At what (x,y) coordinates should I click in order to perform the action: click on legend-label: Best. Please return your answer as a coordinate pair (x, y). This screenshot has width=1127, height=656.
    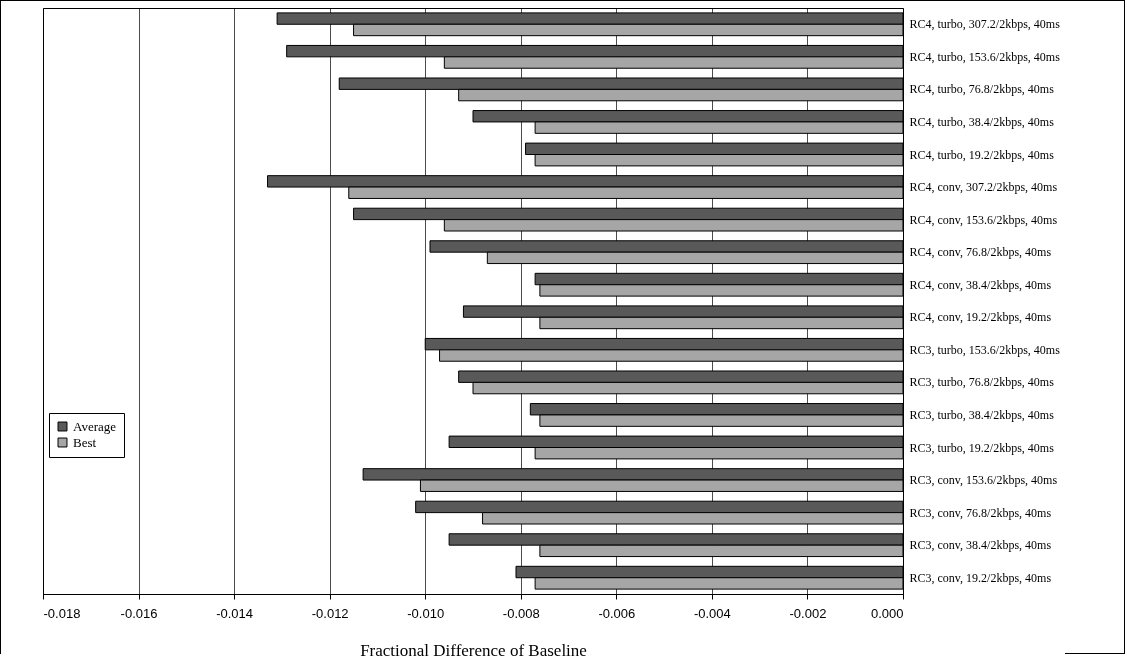
    Looking at the image, I should click on (85, 442).